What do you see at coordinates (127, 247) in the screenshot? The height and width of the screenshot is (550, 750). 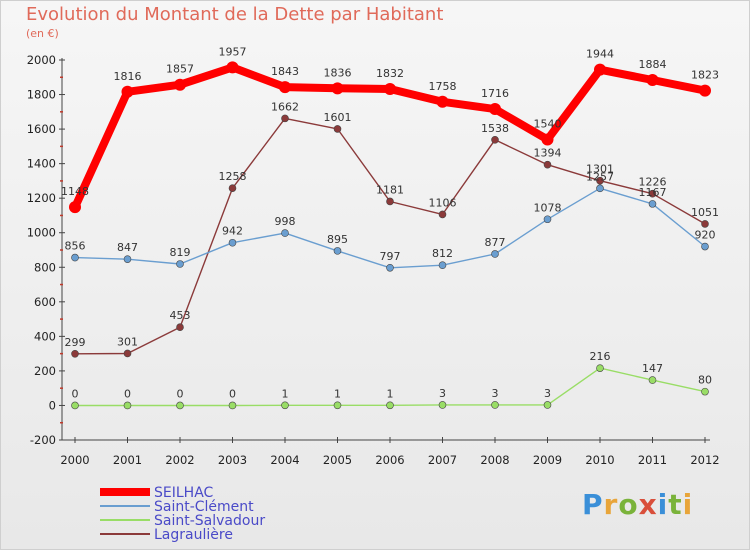 I see `data-label: 847` at bounding box center [127, 247].